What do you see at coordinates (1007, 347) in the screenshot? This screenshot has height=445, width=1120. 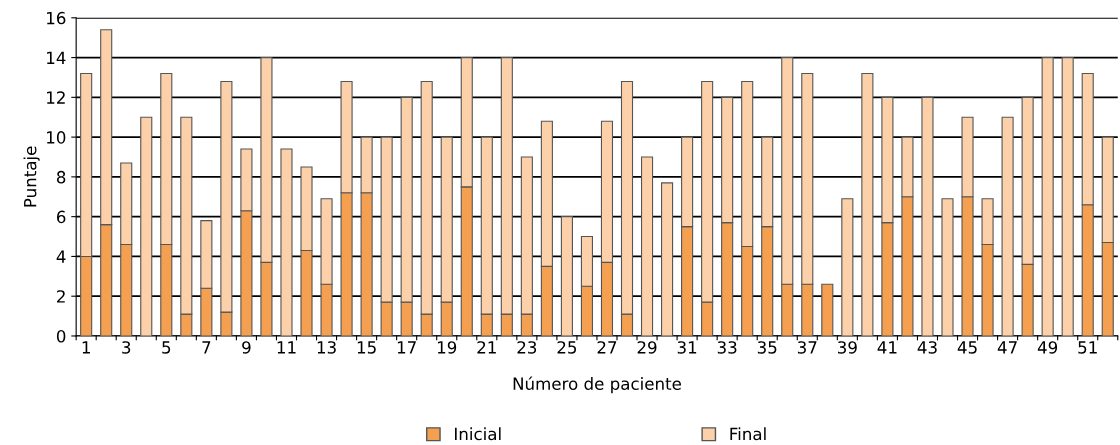 I see `x-tick-label: 47` at bounding box center [1007, 347].